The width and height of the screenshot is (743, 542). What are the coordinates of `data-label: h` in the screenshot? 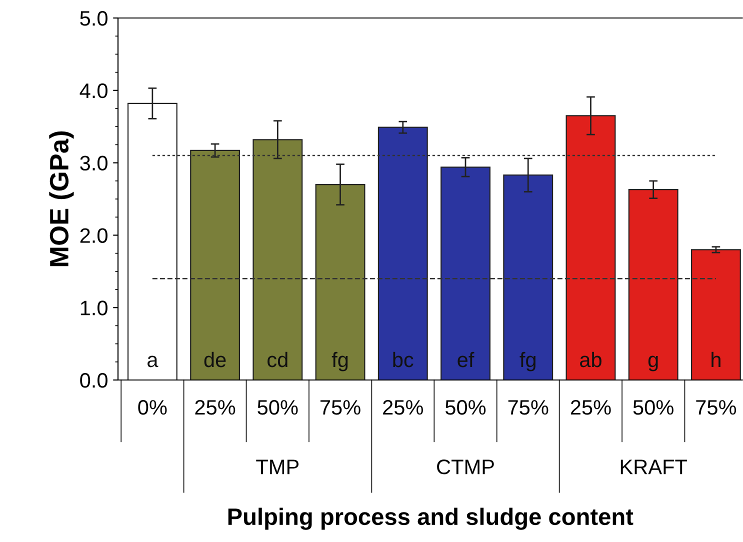 It's located at (716, 359).